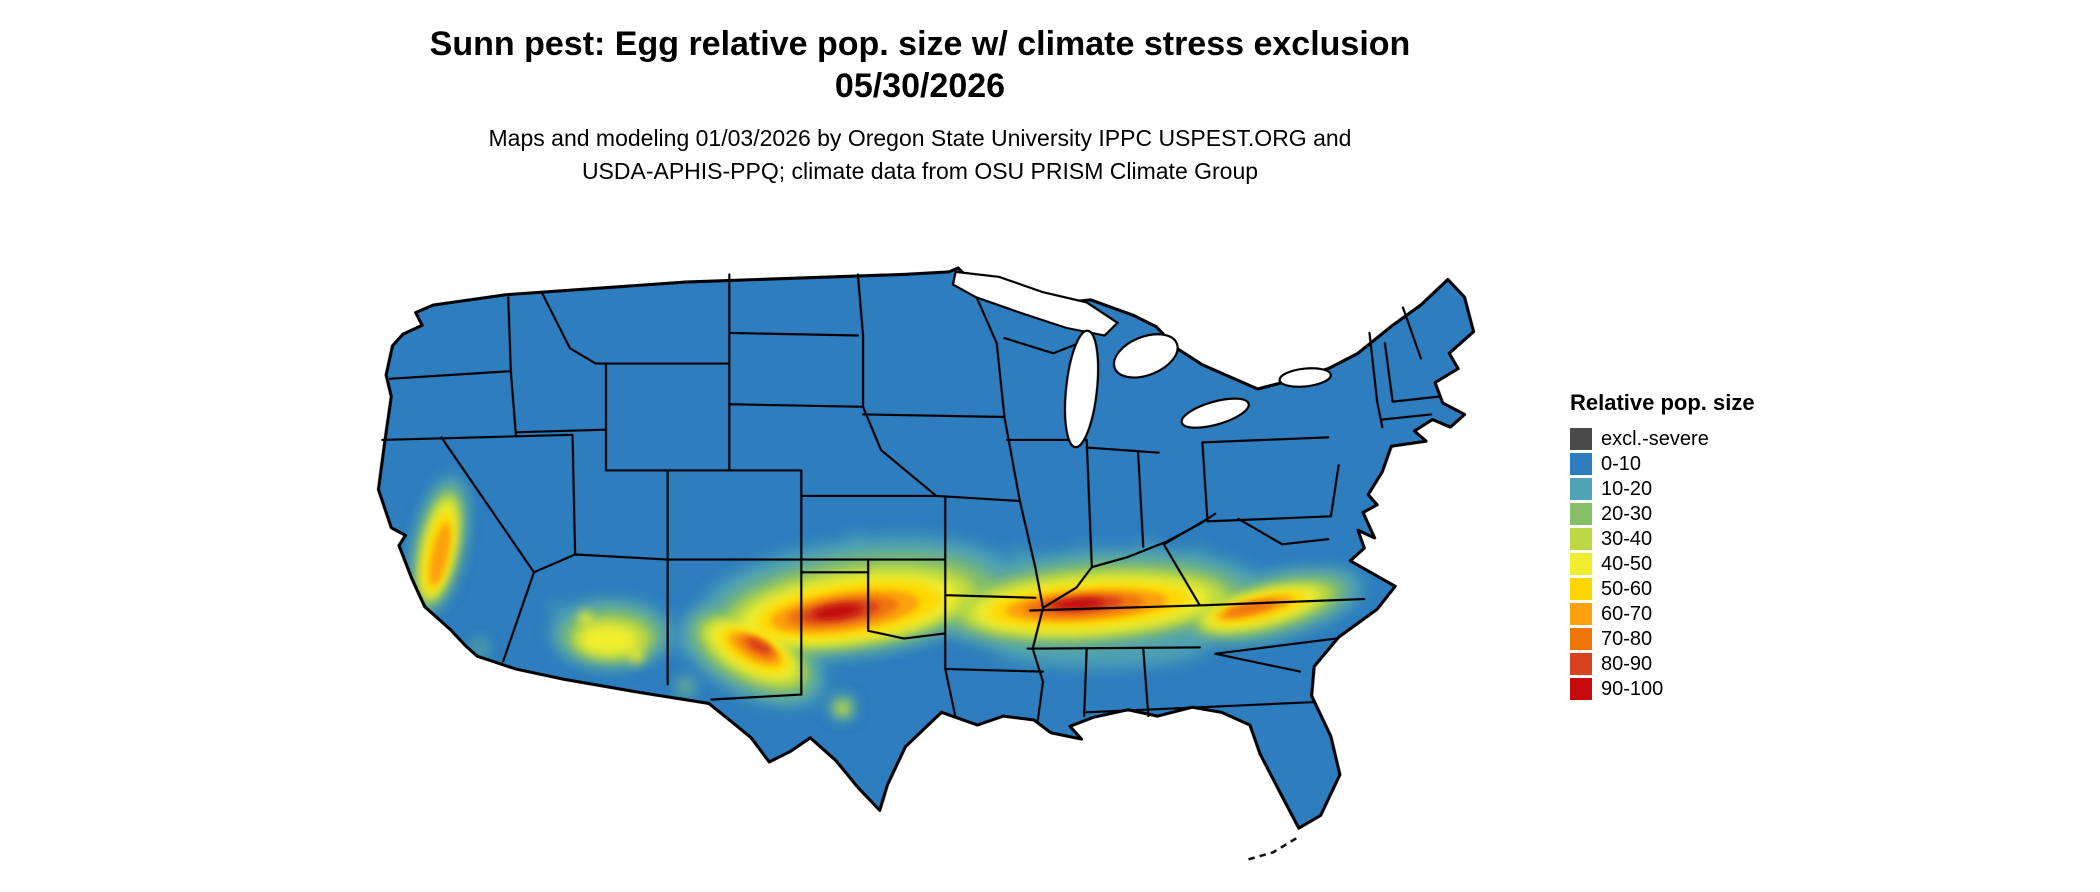 The width and height of the screenshot is (2100, 892). I want to click on legend-label: 70-80, so click(1627, 639).